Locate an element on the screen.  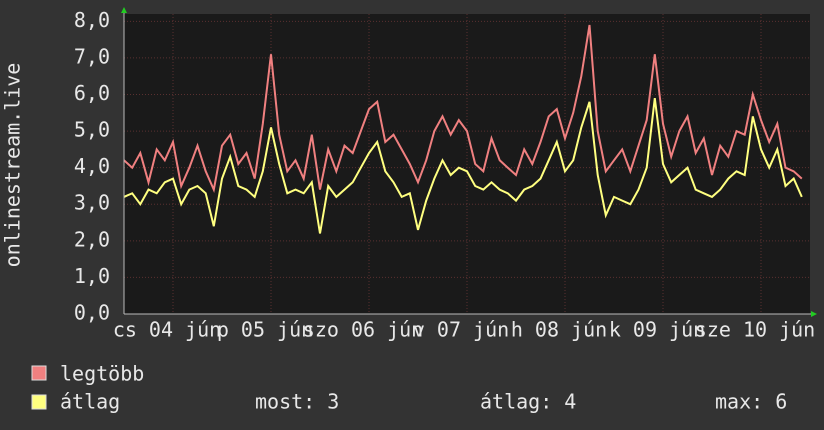
x-tick-label: h 08 jún is located at coordinates (559, 330).